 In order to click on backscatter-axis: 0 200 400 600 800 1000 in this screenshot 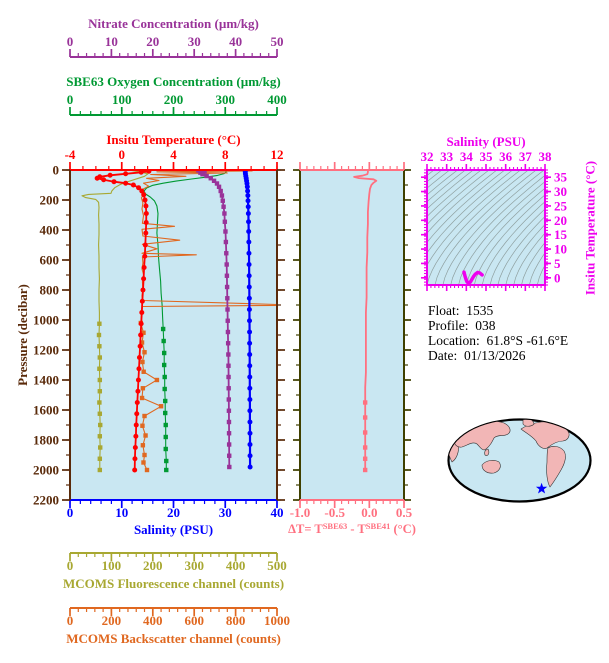, I will do `click(178, 617)`.